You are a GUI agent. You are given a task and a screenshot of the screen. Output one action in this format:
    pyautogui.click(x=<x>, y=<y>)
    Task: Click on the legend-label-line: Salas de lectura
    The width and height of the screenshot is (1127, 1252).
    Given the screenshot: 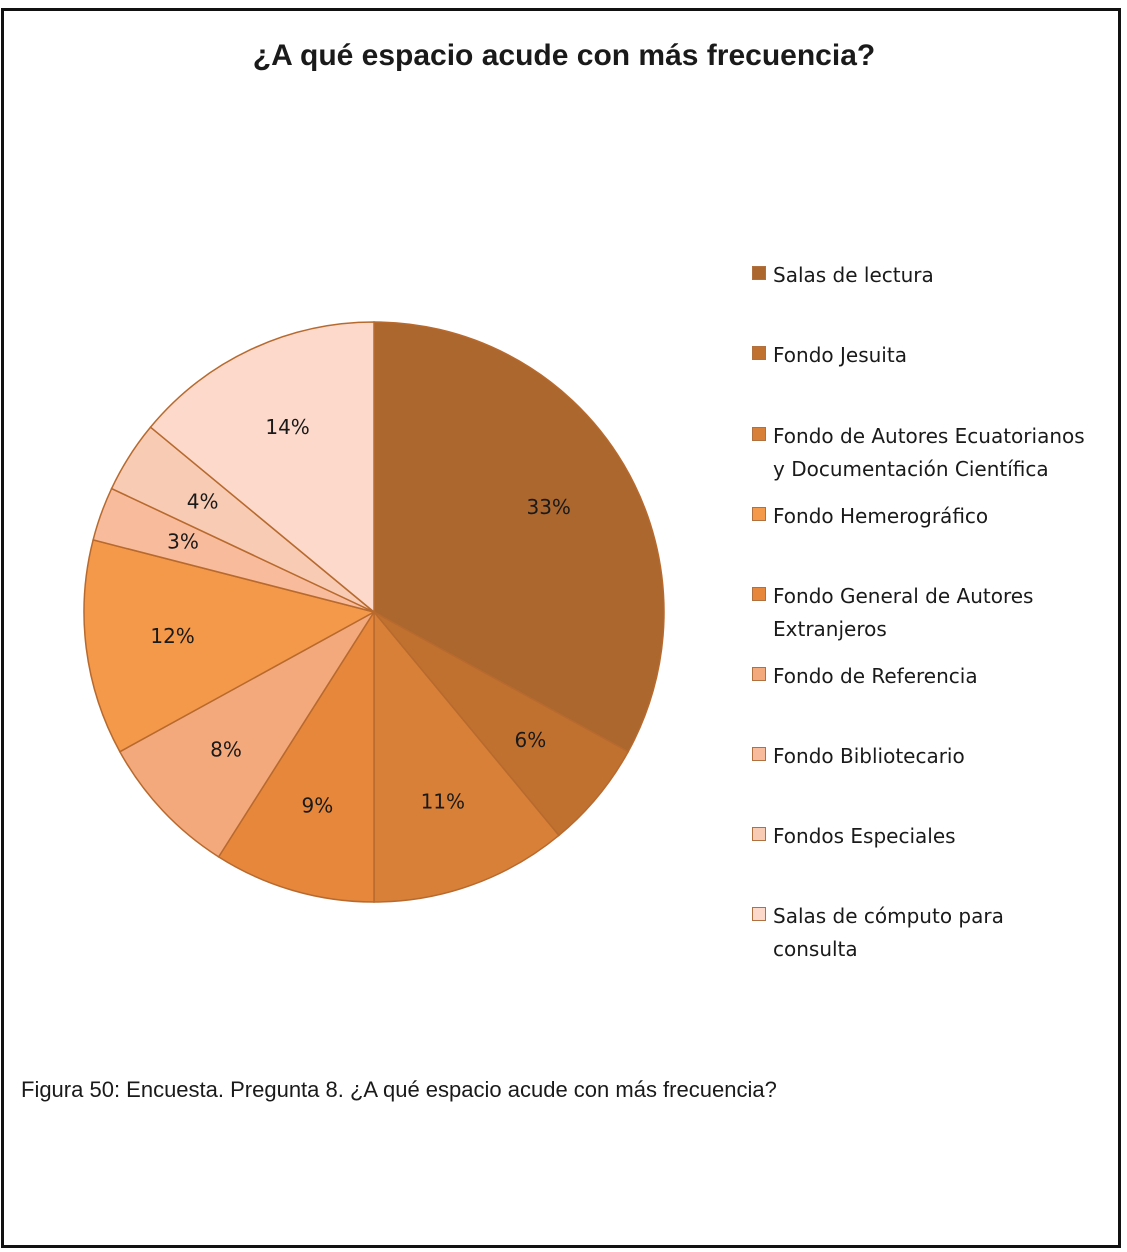 What is the action you would take?
    pyautogui.click(x=853, y=275)
    